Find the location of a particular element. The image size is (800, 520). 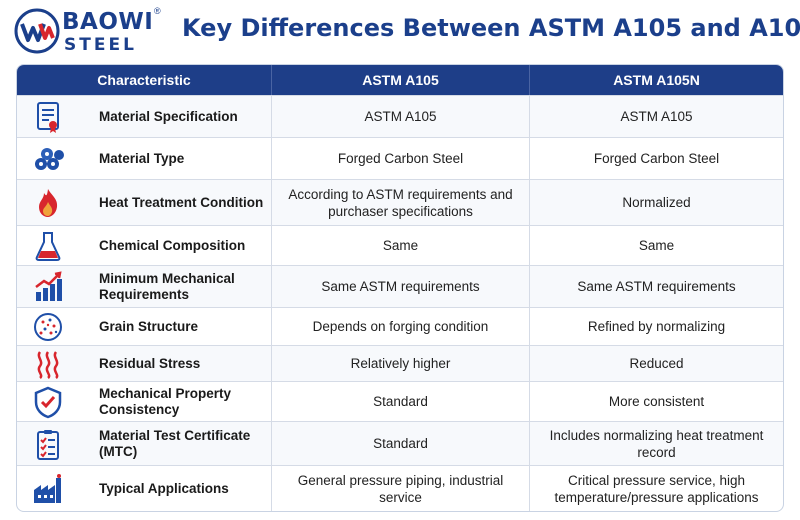

logo-mark-icon is located at coordinates (37, 31).